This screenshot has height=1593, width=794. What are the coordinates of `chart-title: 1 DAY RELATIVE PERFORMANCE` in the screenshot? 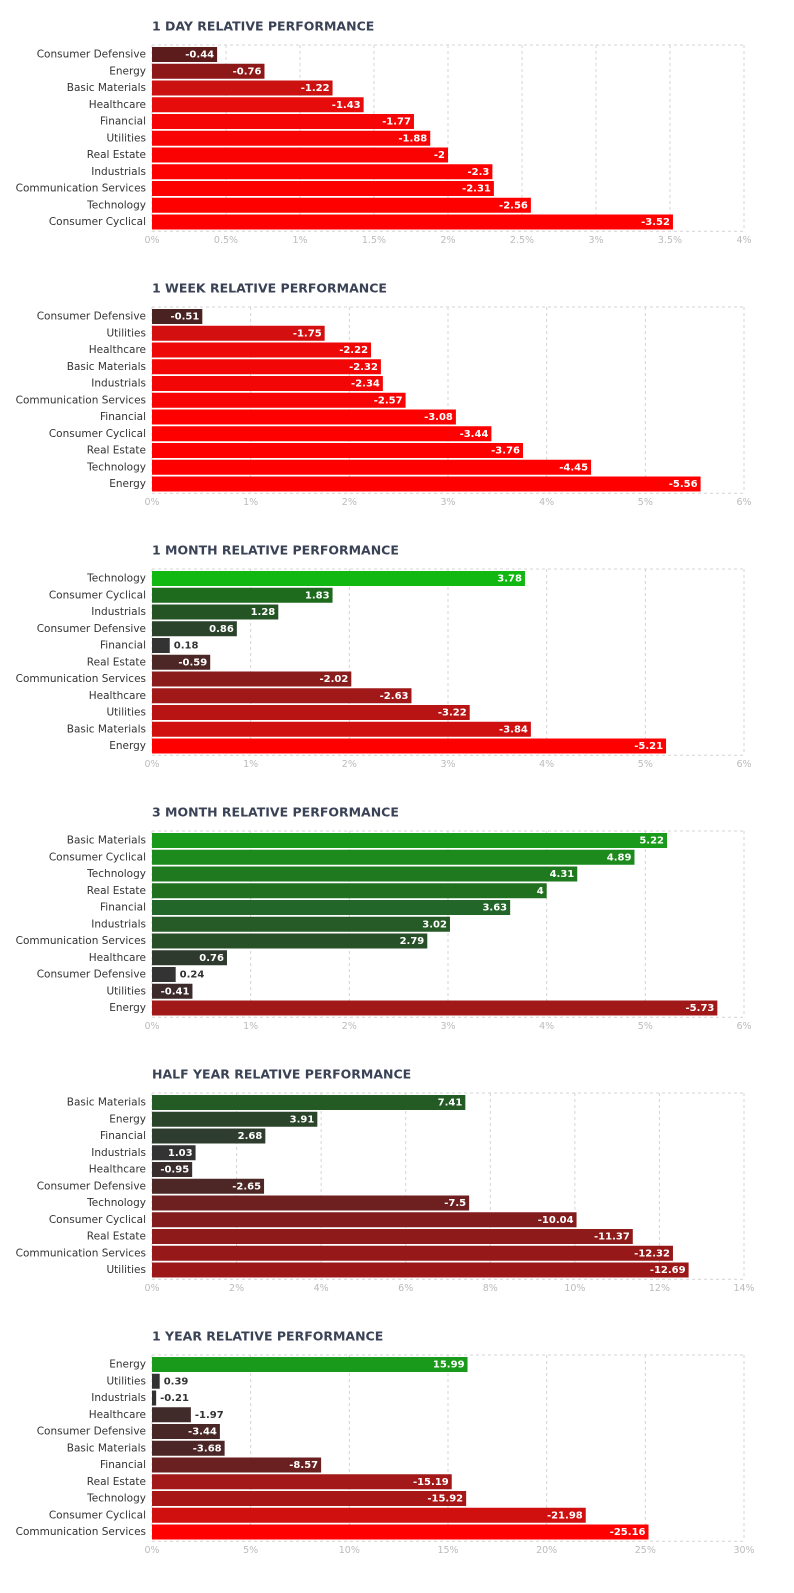 It's located at (263, 26).